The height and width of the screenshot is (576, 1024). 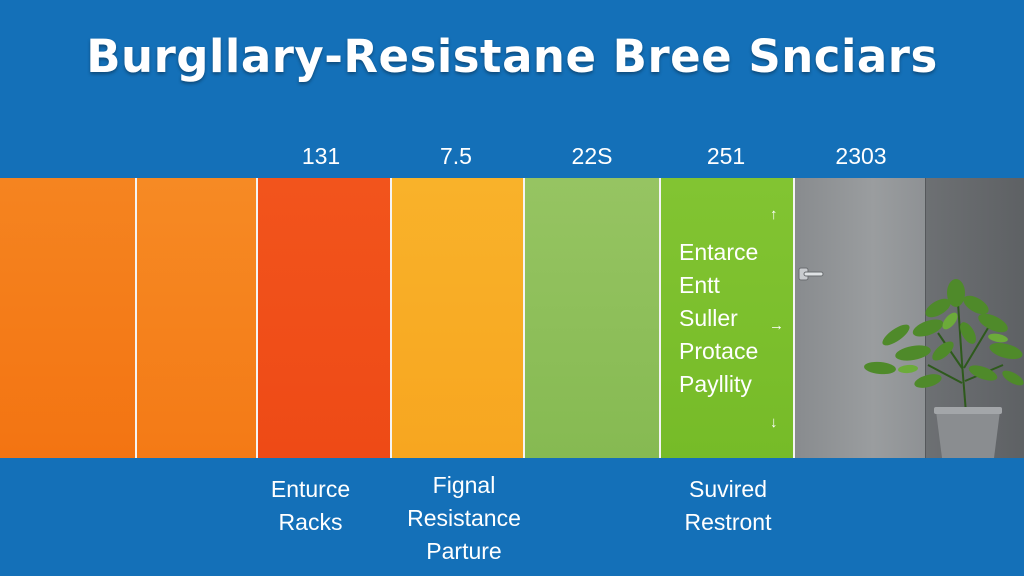 I want to click on value-251: 251, so click(x=726, y=156).